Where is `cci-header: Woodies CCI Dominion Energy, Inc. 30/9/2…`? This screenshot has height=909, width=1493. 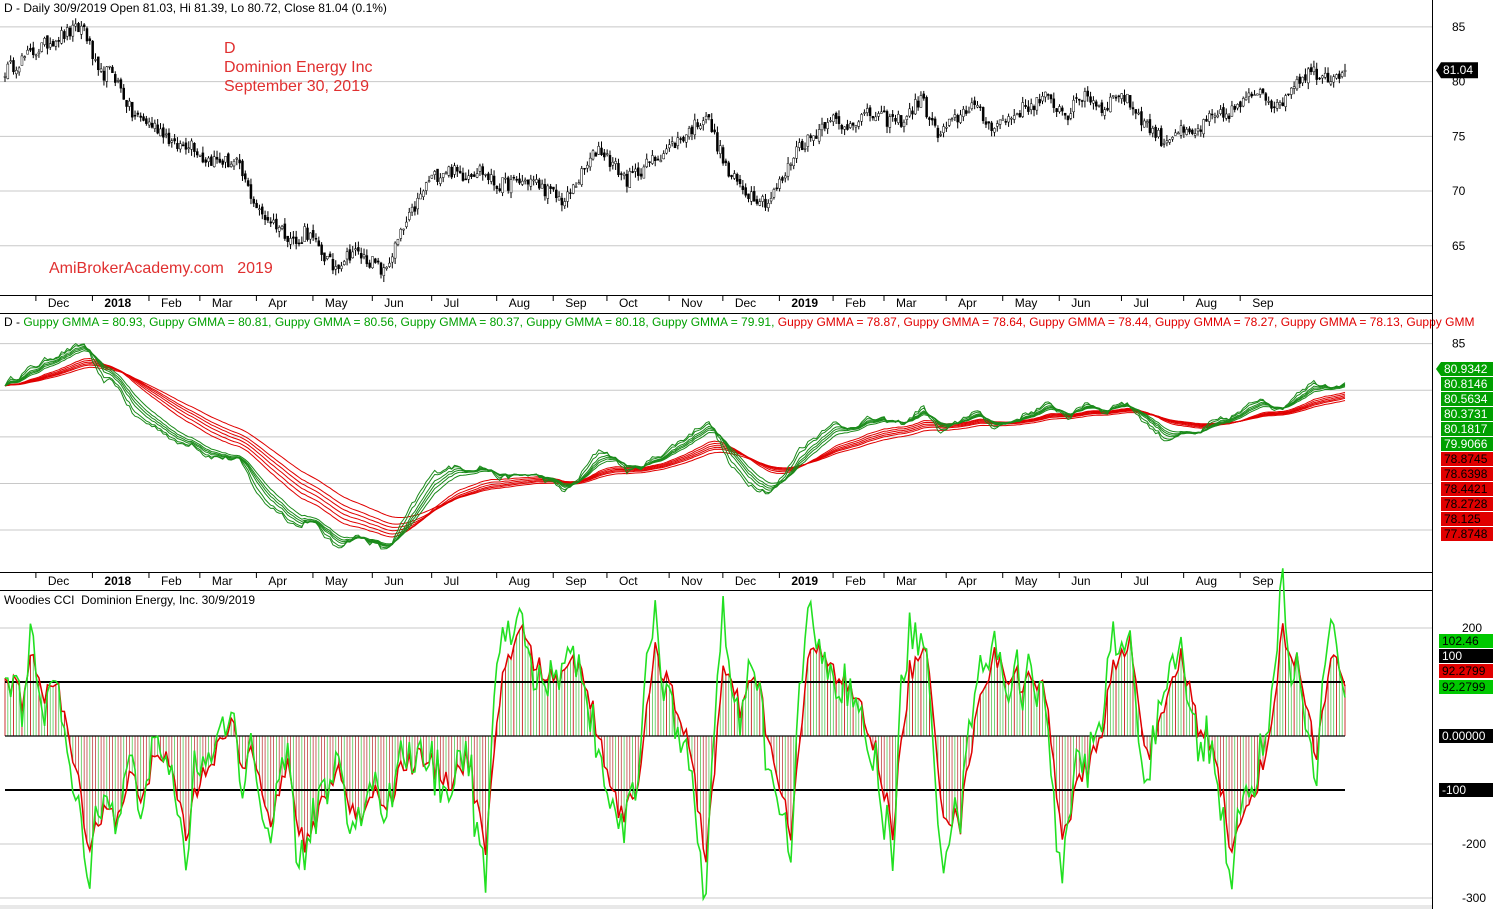
cci-header: Woodies CCI Dominion Energy, Inc. 30/9/2… is located at coordinates (129, 600).